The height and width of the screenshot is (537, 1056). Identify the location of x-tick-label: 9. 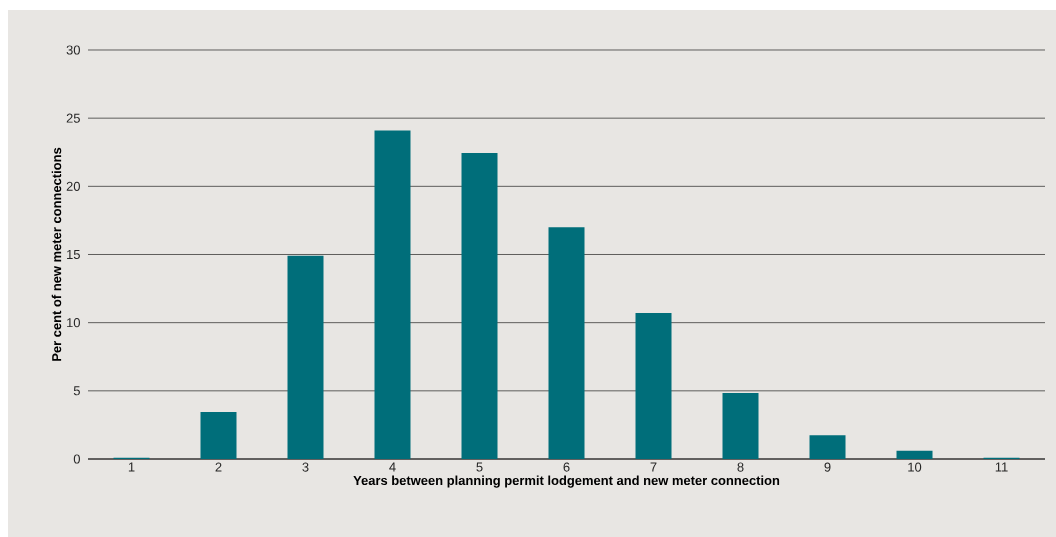
(827, 467).